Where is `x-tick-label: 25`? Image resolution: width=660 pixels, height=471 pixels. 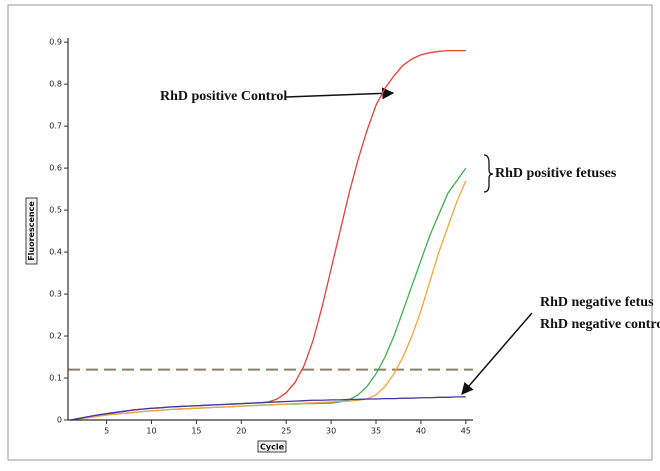 x-tick-label: 25 is located at coordinates (286, 431).